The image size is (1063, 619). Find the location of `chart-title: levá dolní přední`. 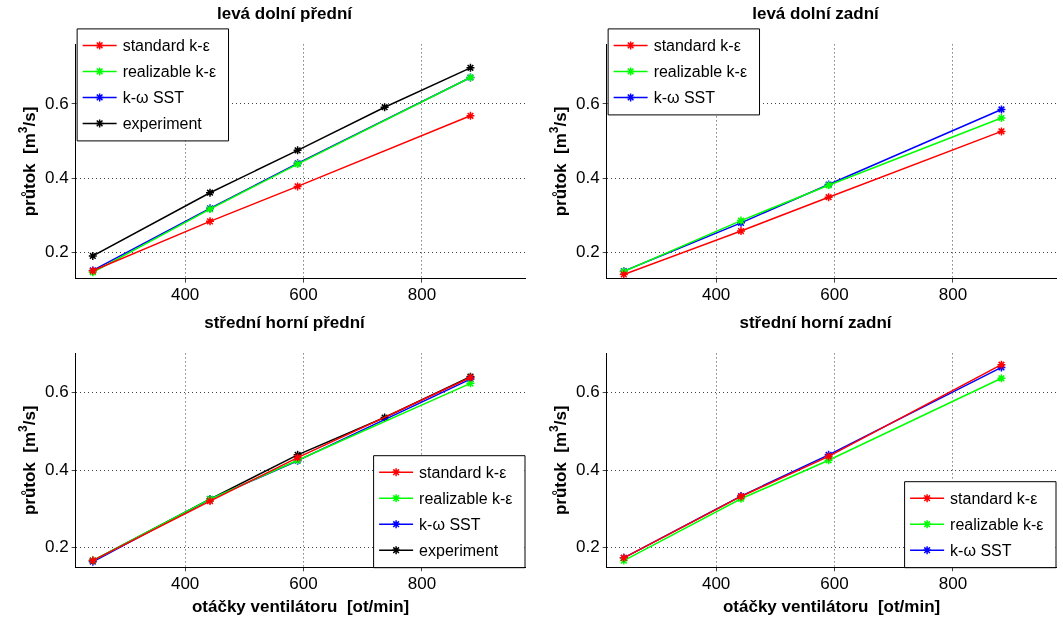

chart-title: levá dolní přední is located at coordinates (285, 13).